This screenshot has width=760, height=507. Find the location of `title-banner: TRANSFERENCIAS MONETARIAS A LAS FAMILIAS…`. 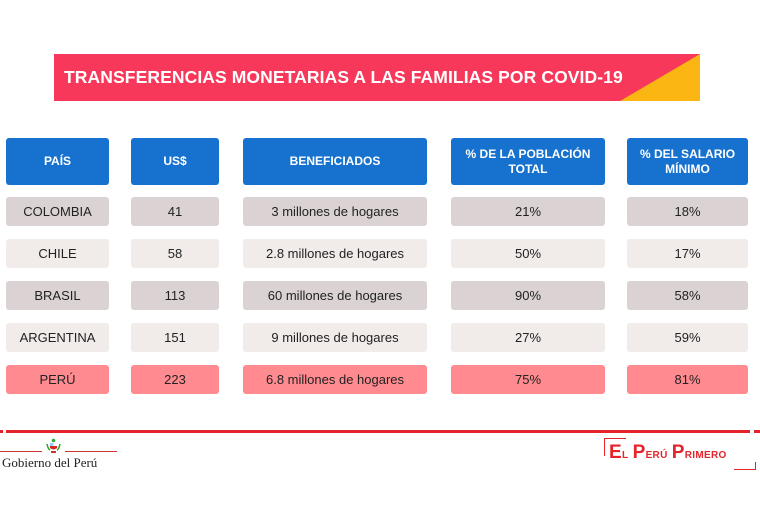

title-banner: TRANSFERENCIAS MONETARIAS A LAS FAMILIAS… is located at coordinates (377, 77).